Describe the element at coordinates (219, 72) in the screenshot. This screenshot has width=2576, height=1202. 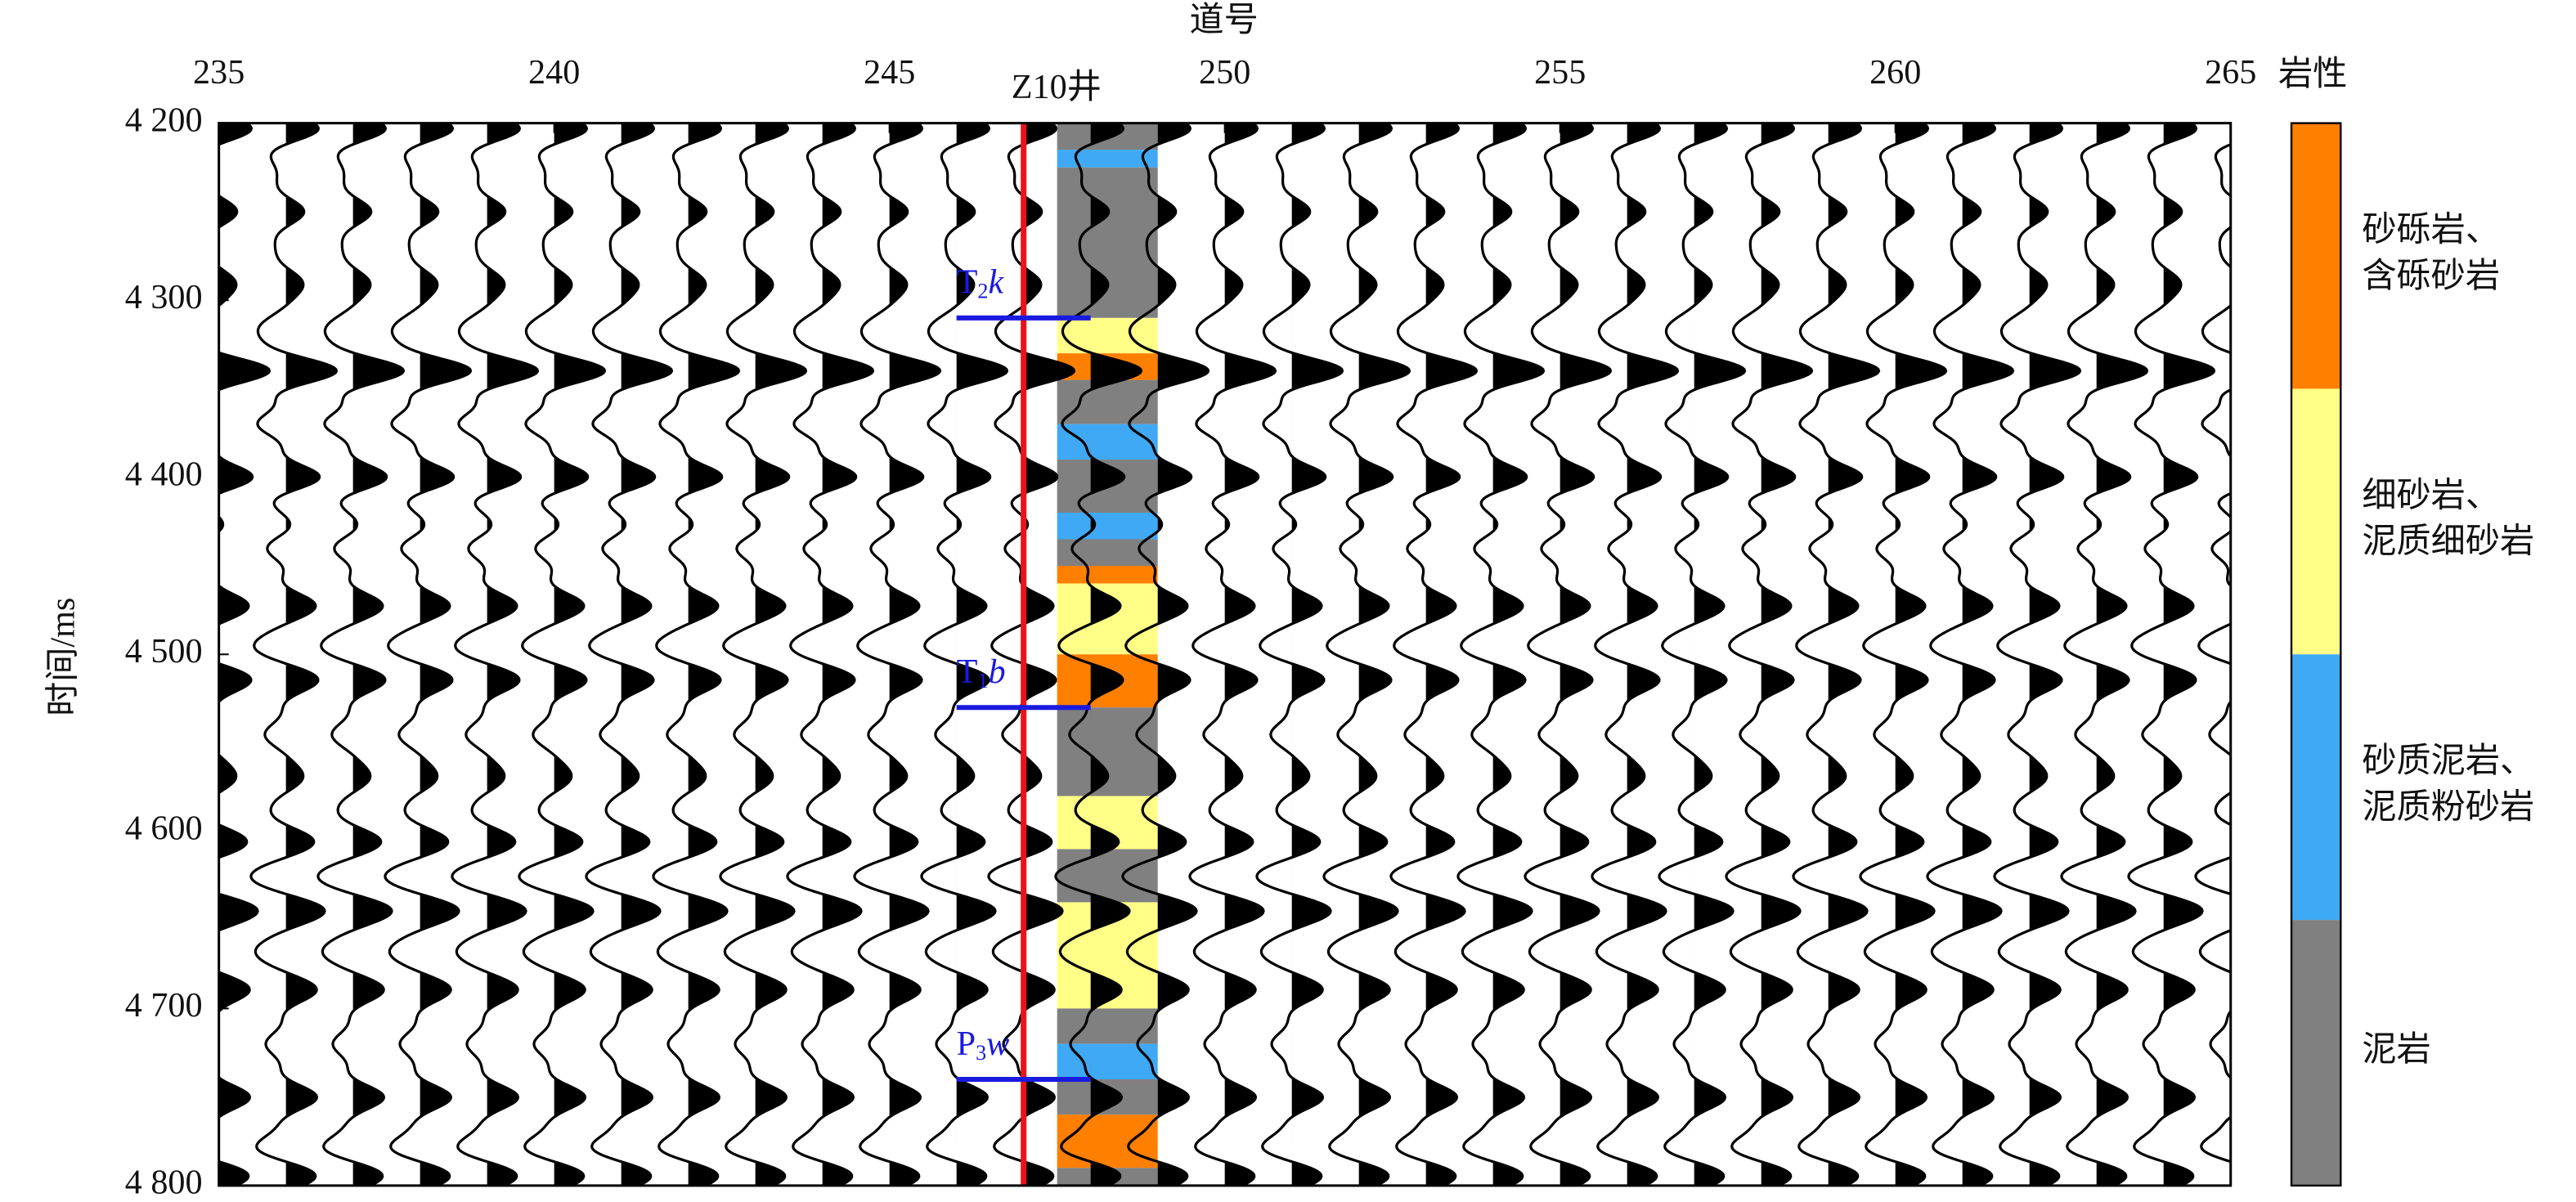
I see `x-tick-label: 235` at that location.